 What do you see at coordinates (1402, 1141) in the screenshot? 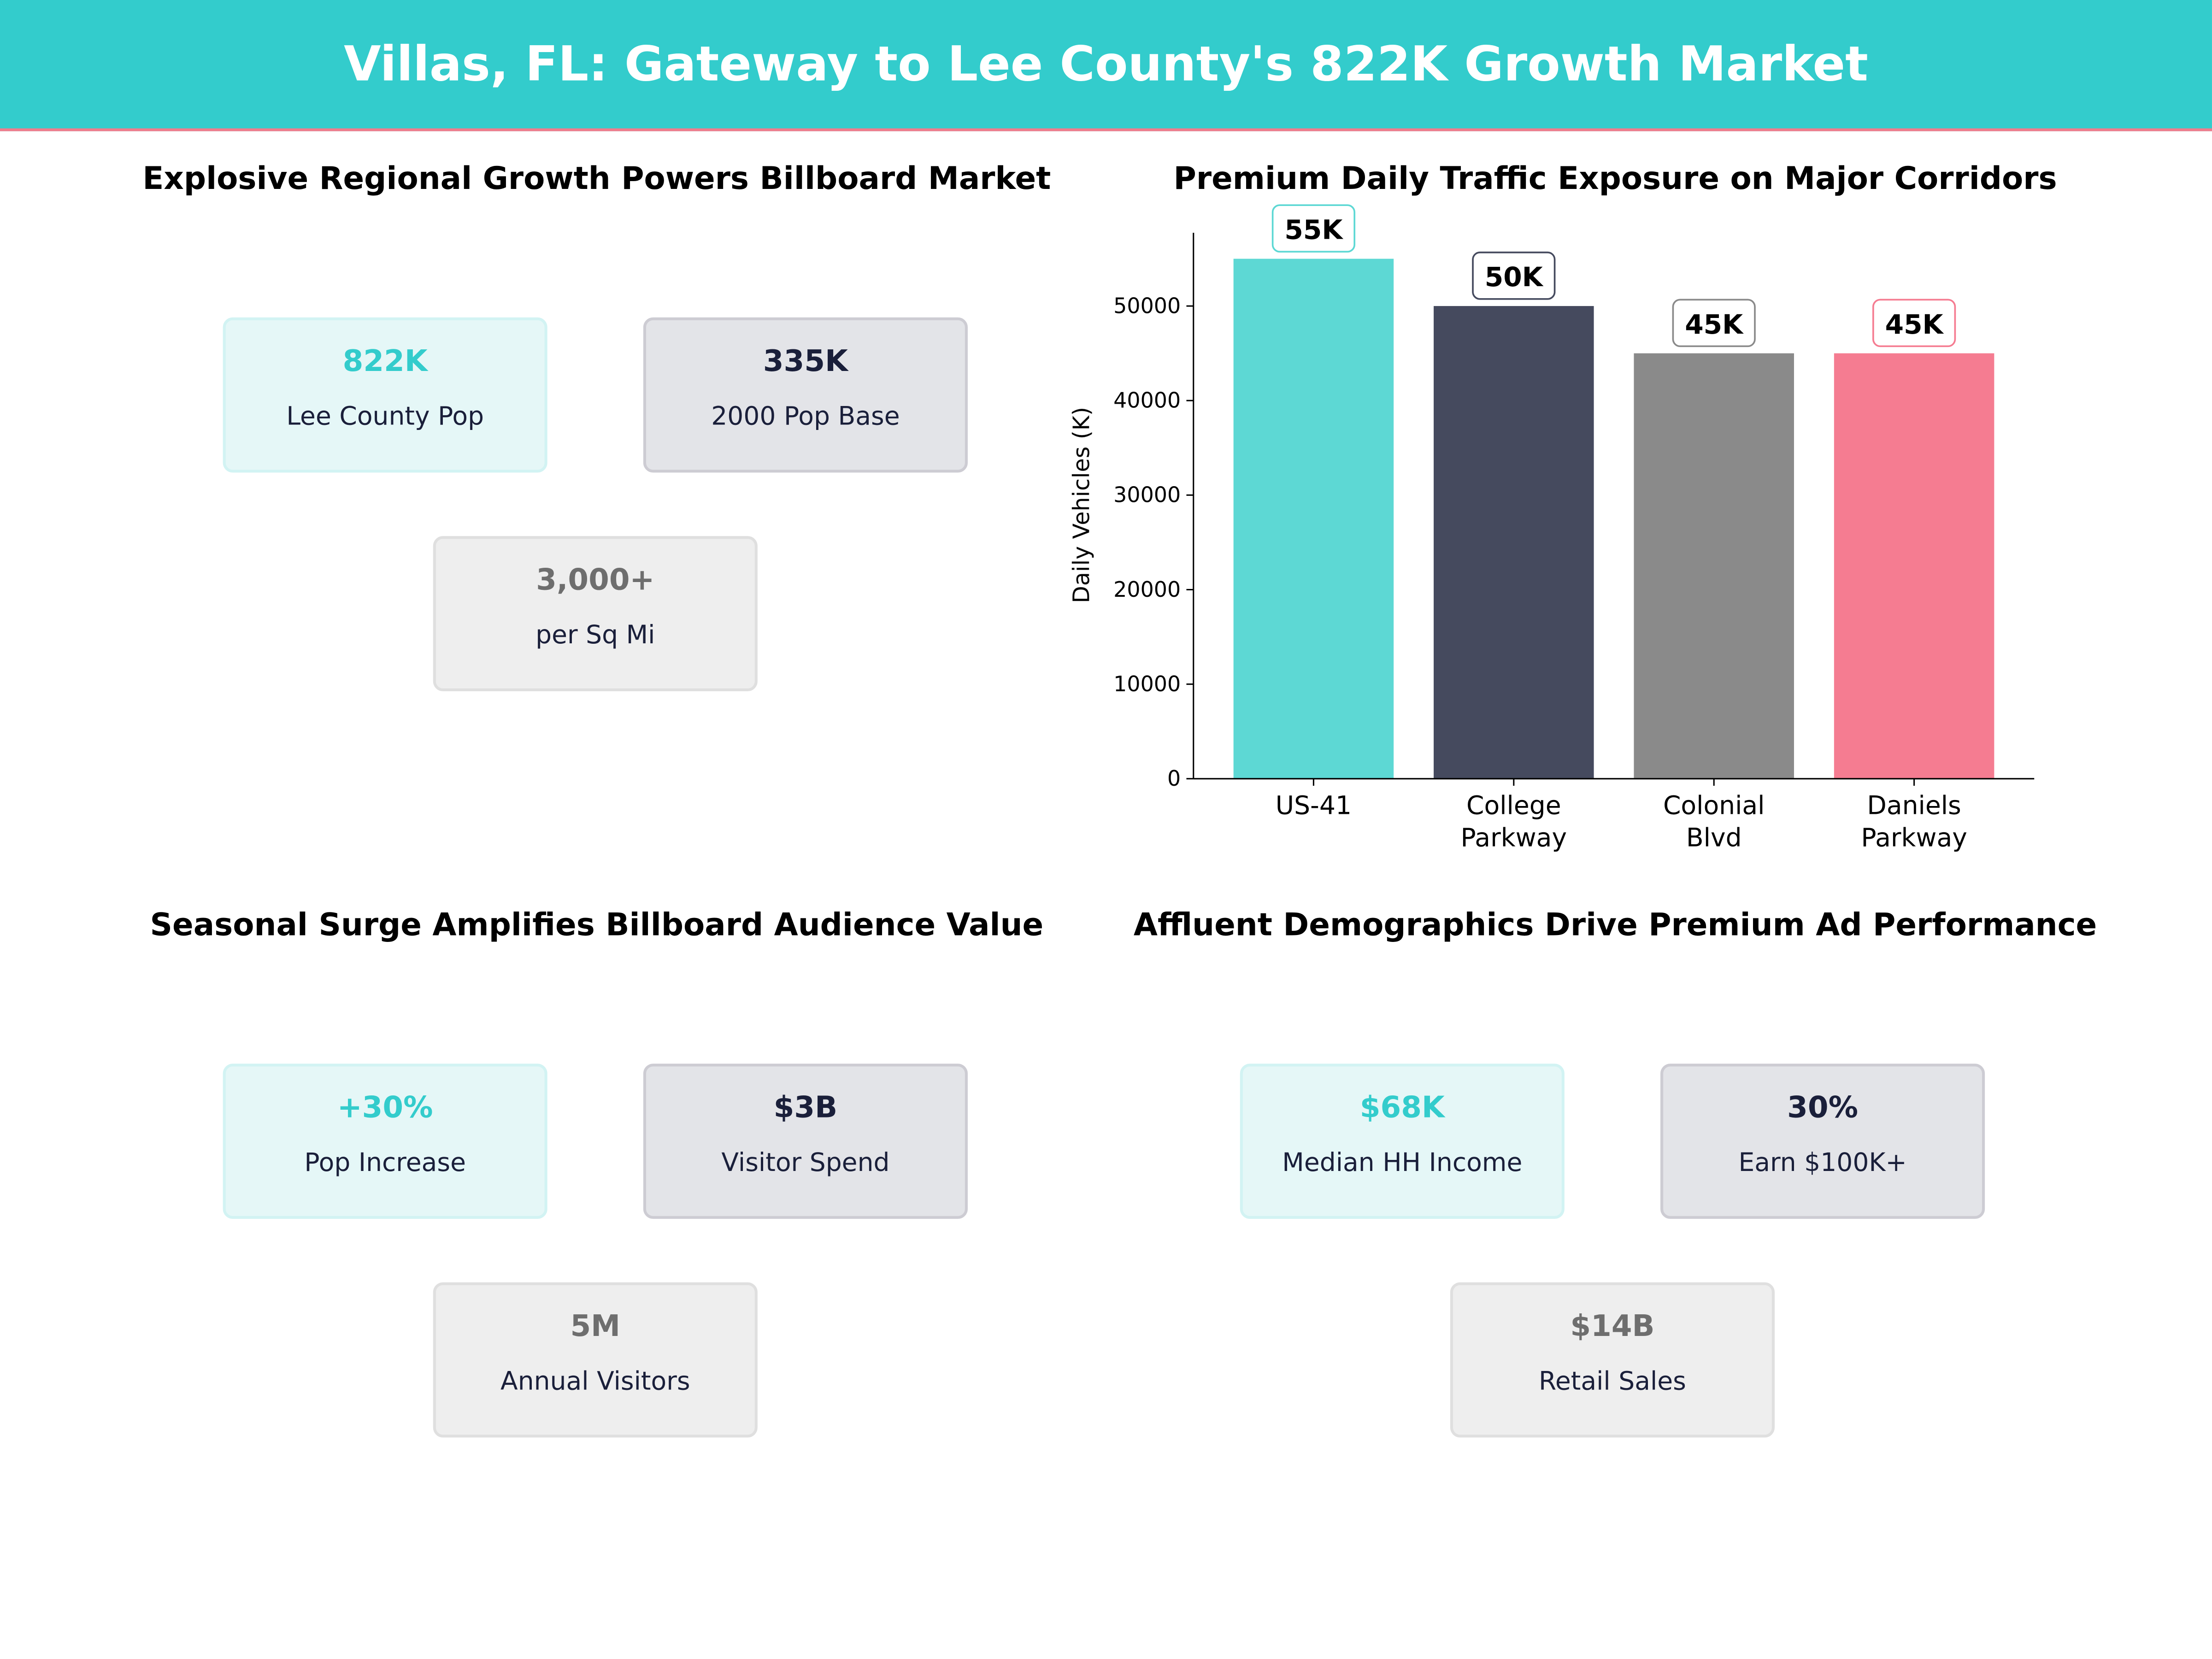
I see `stat-card: $68K Median HH Income` at bounding box center [1402, 1141].